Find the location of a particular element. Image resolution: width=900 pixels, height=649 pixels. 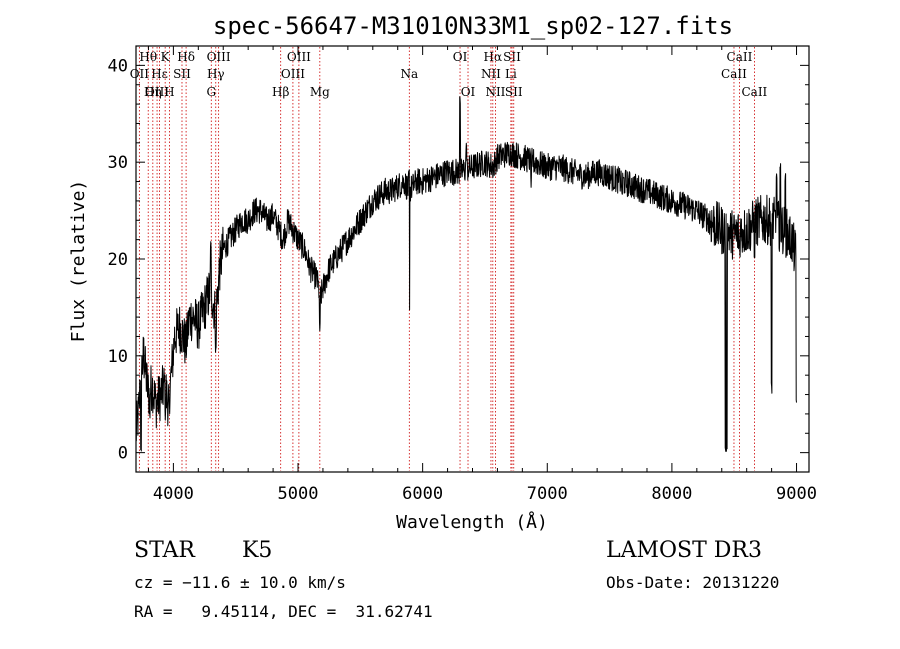

x-tick-label: 8000 is located at coordinates (671, 494).